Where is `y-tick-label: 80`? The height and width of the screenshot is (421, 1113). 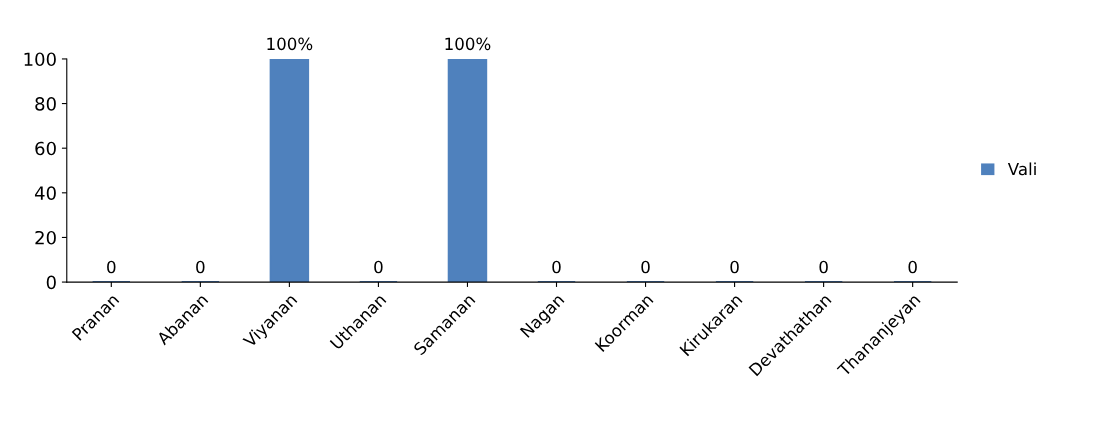
y-tick-label: 80 is located at coordinates (45, 104).